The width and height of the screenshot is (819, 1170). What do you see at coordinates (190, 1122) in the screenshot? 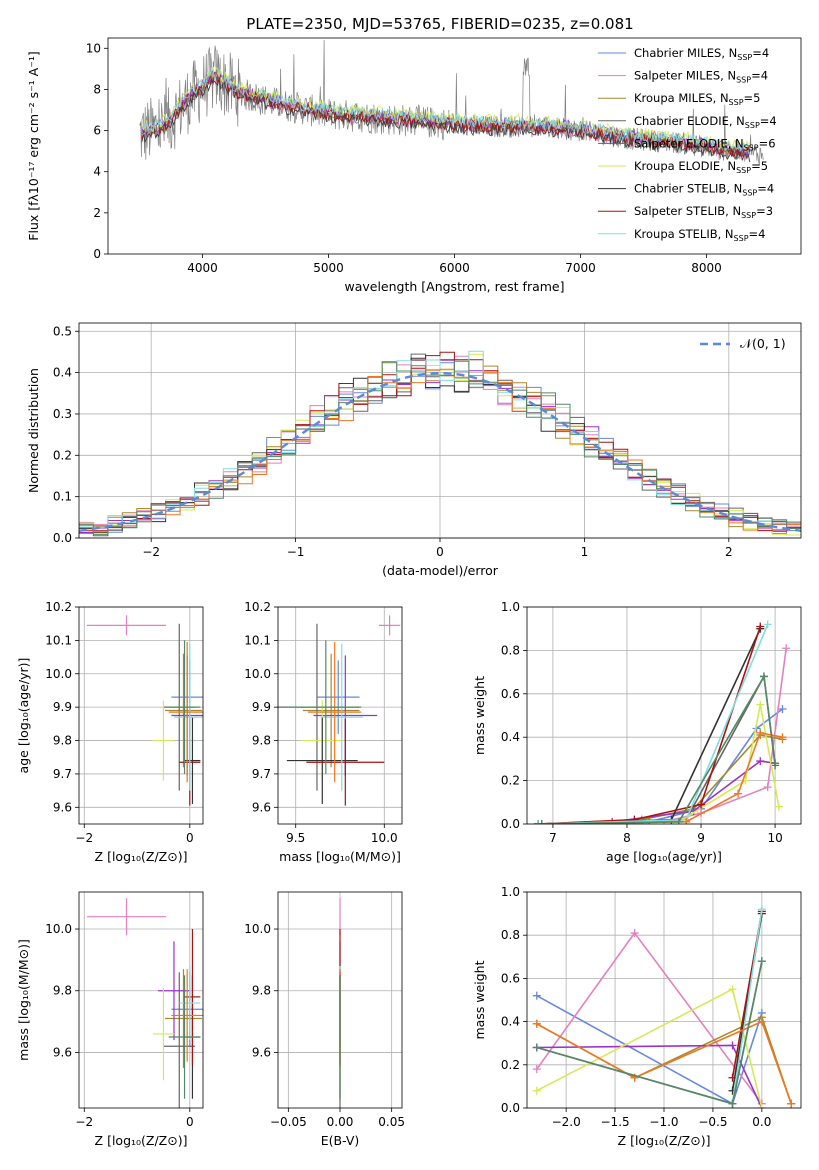
I see `x-tick-label: 0` at bounding box center [190, 1122].